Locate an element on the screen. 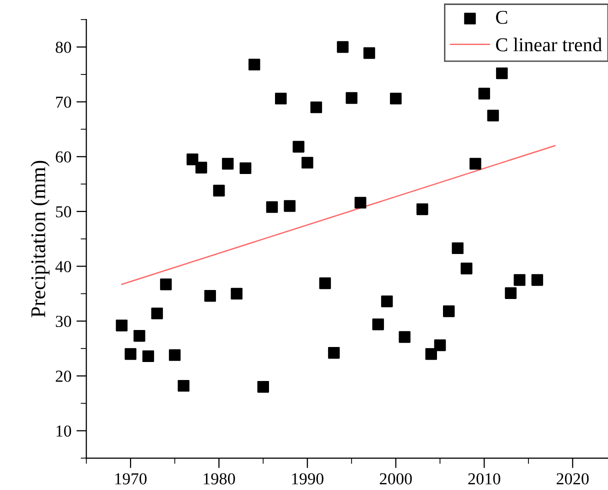 The width and height of the screenshot is (608, 490). y-tick-label: 30 is located at coordinates (64, 322).